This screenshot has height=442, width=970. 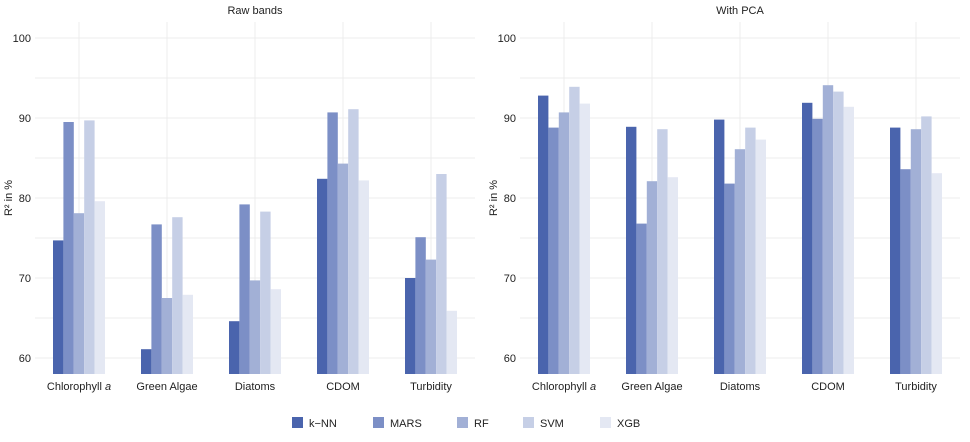 I want to click on legend-label: RF, so click(x=481, y=424).